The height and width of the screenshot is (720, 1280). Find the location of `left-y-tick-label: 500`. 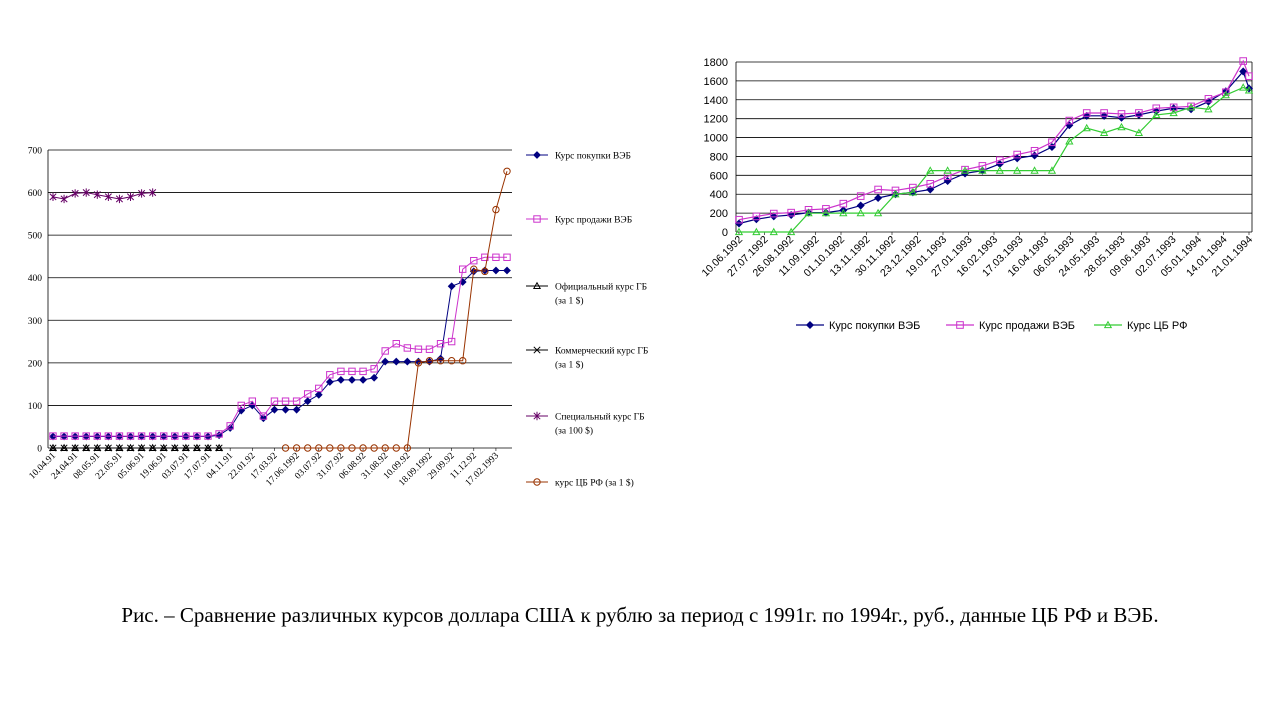

left-y-tick-label: 500 is located at coordinates (35, 237).